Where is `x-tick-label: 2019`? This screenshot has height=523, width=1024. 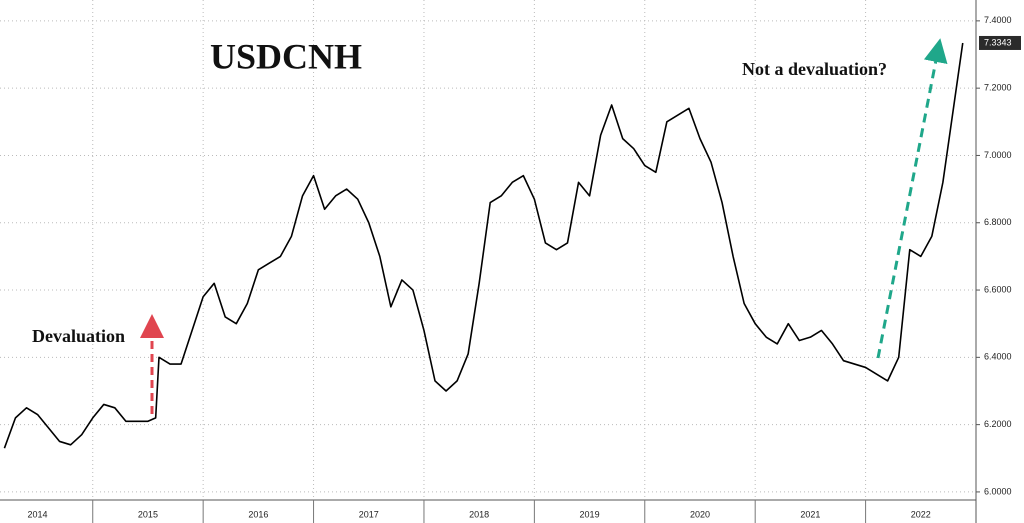
x-tick-label: 2019 is located at coordinates (590, 514).